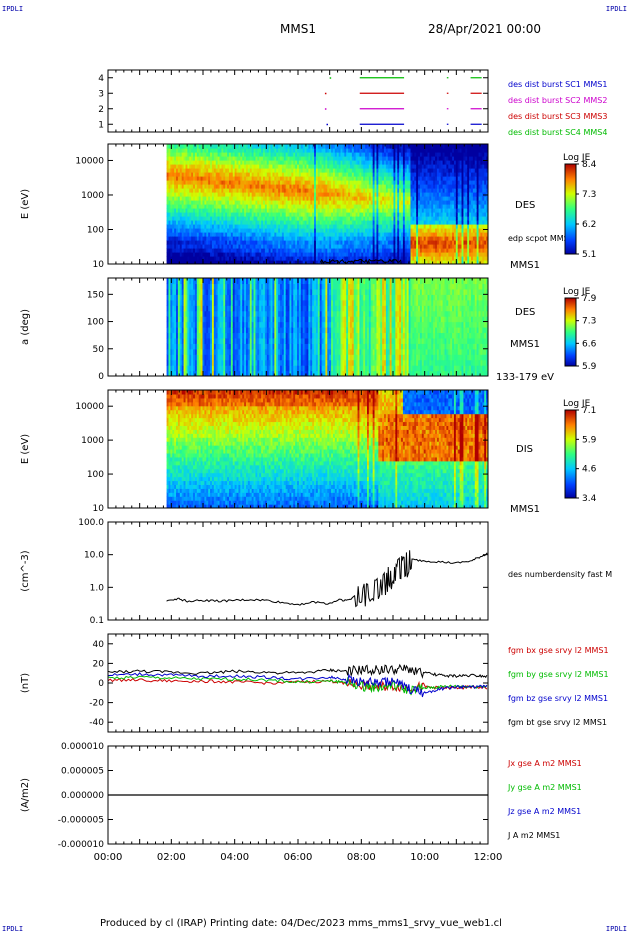  Describe the element at coordinates (101, 684) in the screenshot. I see `bfield-panel-y-tick-label: 0` at that location.